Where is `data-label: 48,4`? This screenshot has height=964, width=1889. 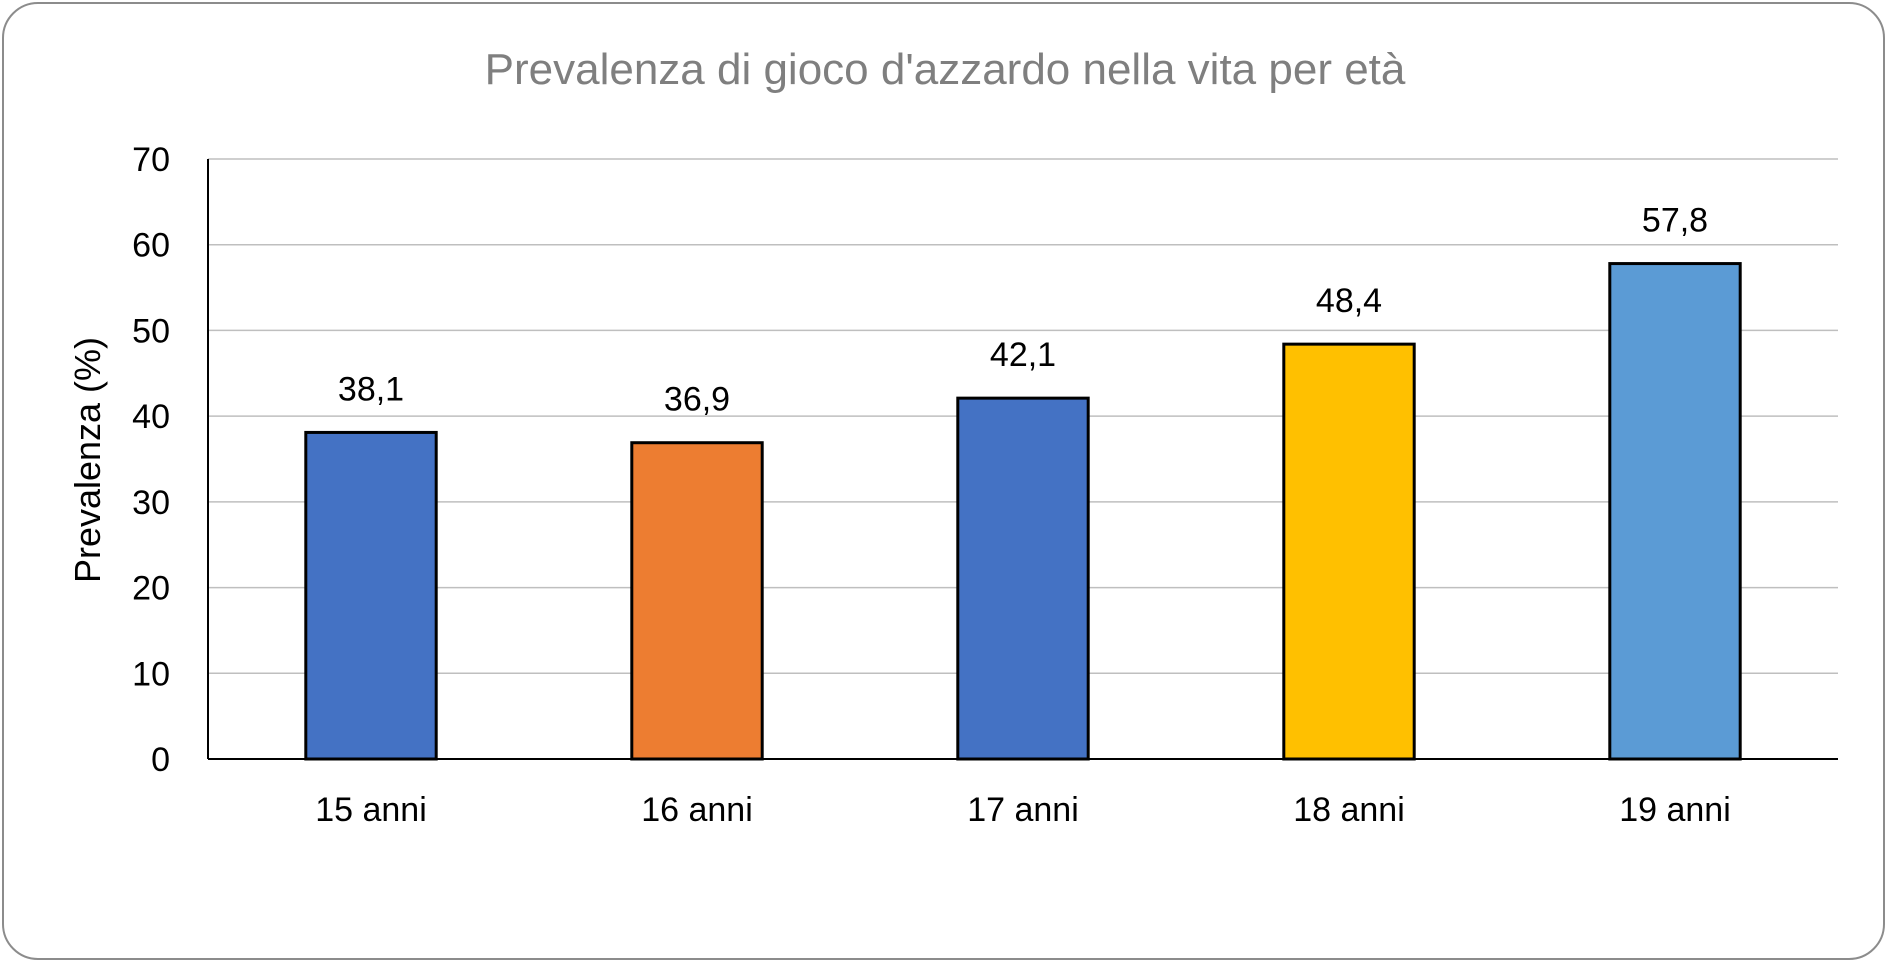 data-label: 48,4 is located at coordinates (1349, 301).